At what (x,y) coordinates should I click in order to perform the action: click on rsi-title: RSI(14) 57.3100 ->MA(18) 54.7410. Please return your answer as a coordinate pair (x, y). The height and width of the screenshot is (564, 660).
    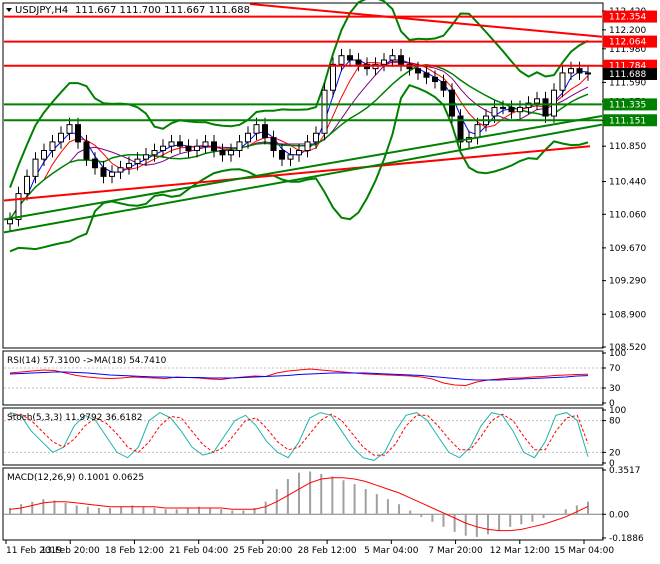
    Looking at the image, I should click on (87, 361).